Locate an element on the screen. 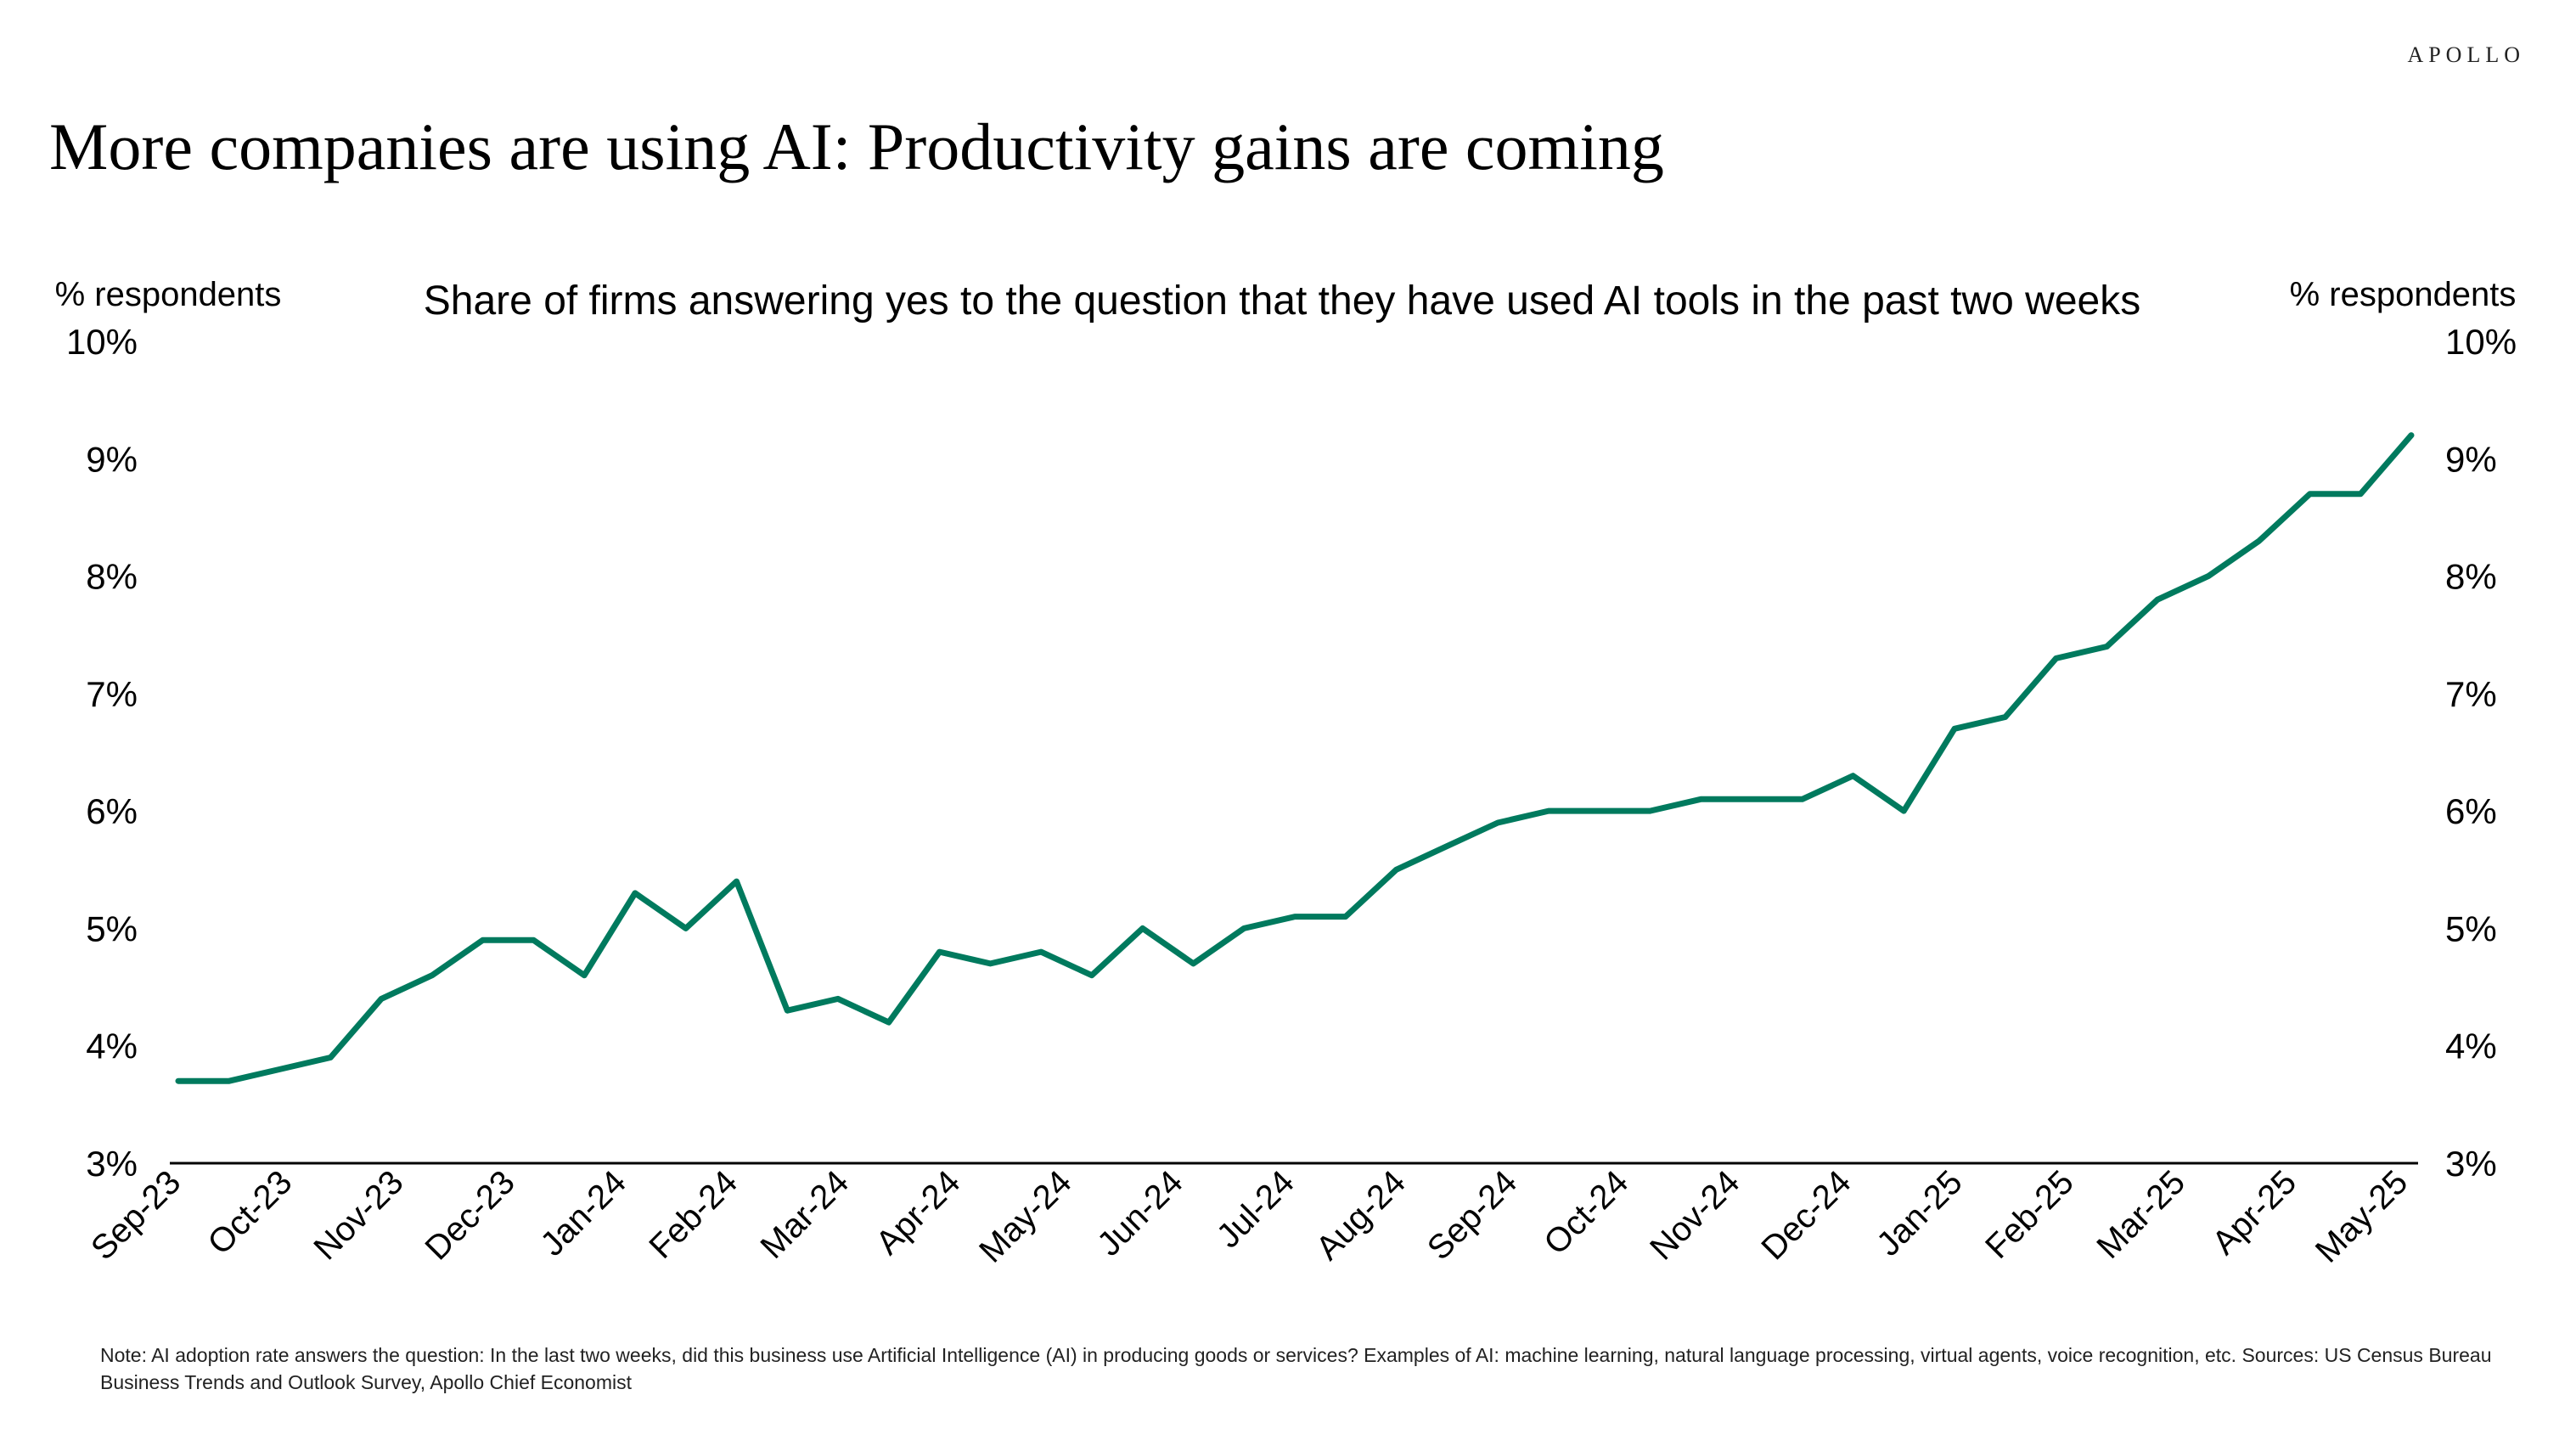  x-tick-label: Feb-24 is located at coordinates (693, 1214).